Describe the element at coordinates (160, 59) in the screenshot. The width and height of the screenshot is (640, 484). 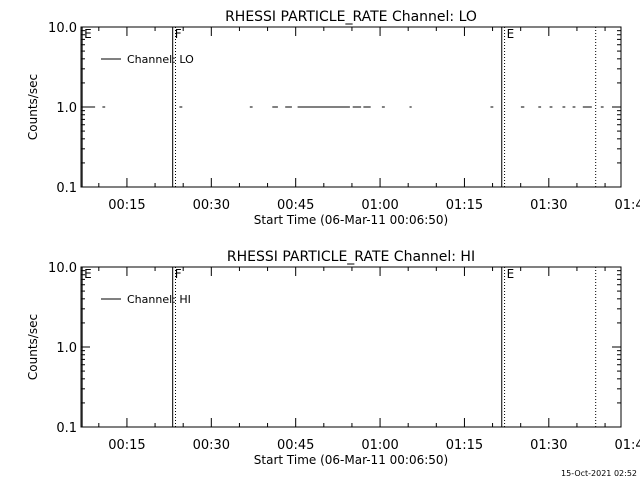
I see `legend-entry: Channel: LO` at that location.